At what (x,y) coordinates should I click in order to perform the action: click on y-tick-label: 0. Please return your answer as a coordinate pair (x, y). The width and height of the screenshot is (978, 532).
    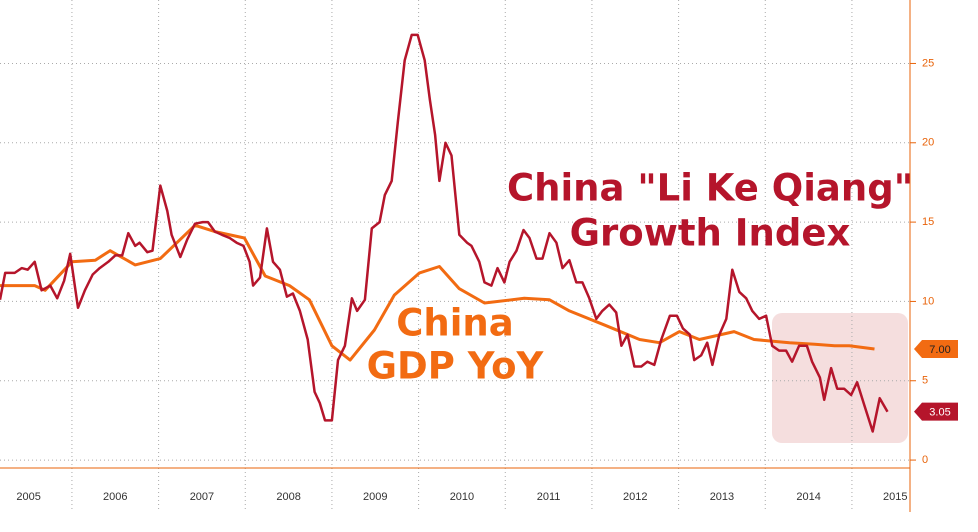
    Looking at the image, I should click on (925, 460).